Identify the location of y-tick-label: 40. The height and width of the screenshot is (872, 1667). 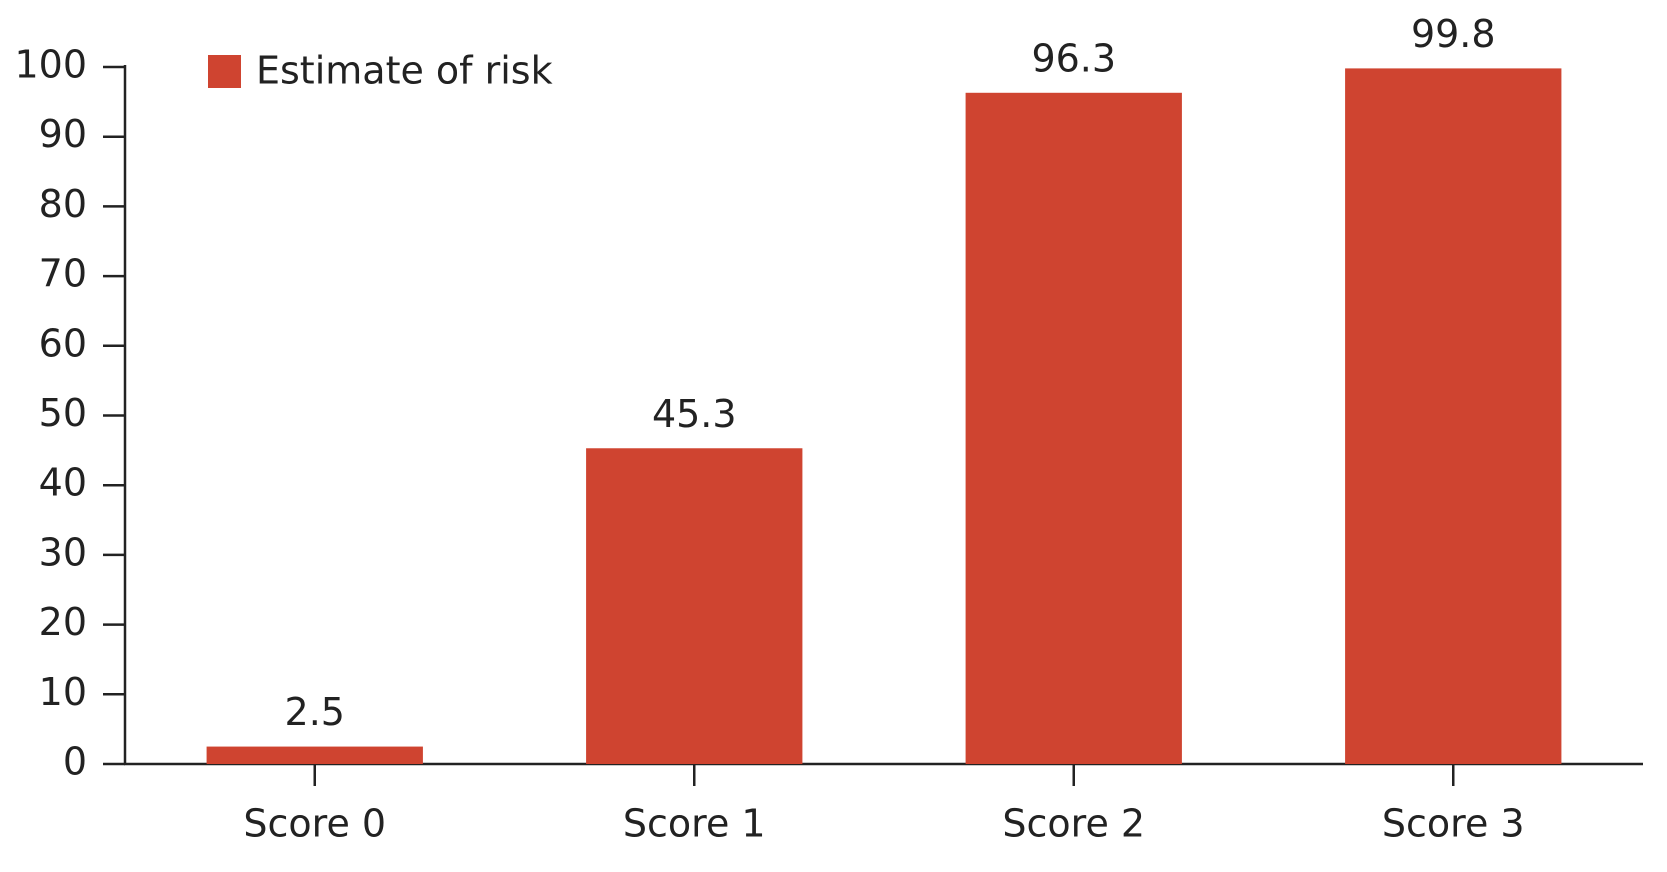
(63, 483).